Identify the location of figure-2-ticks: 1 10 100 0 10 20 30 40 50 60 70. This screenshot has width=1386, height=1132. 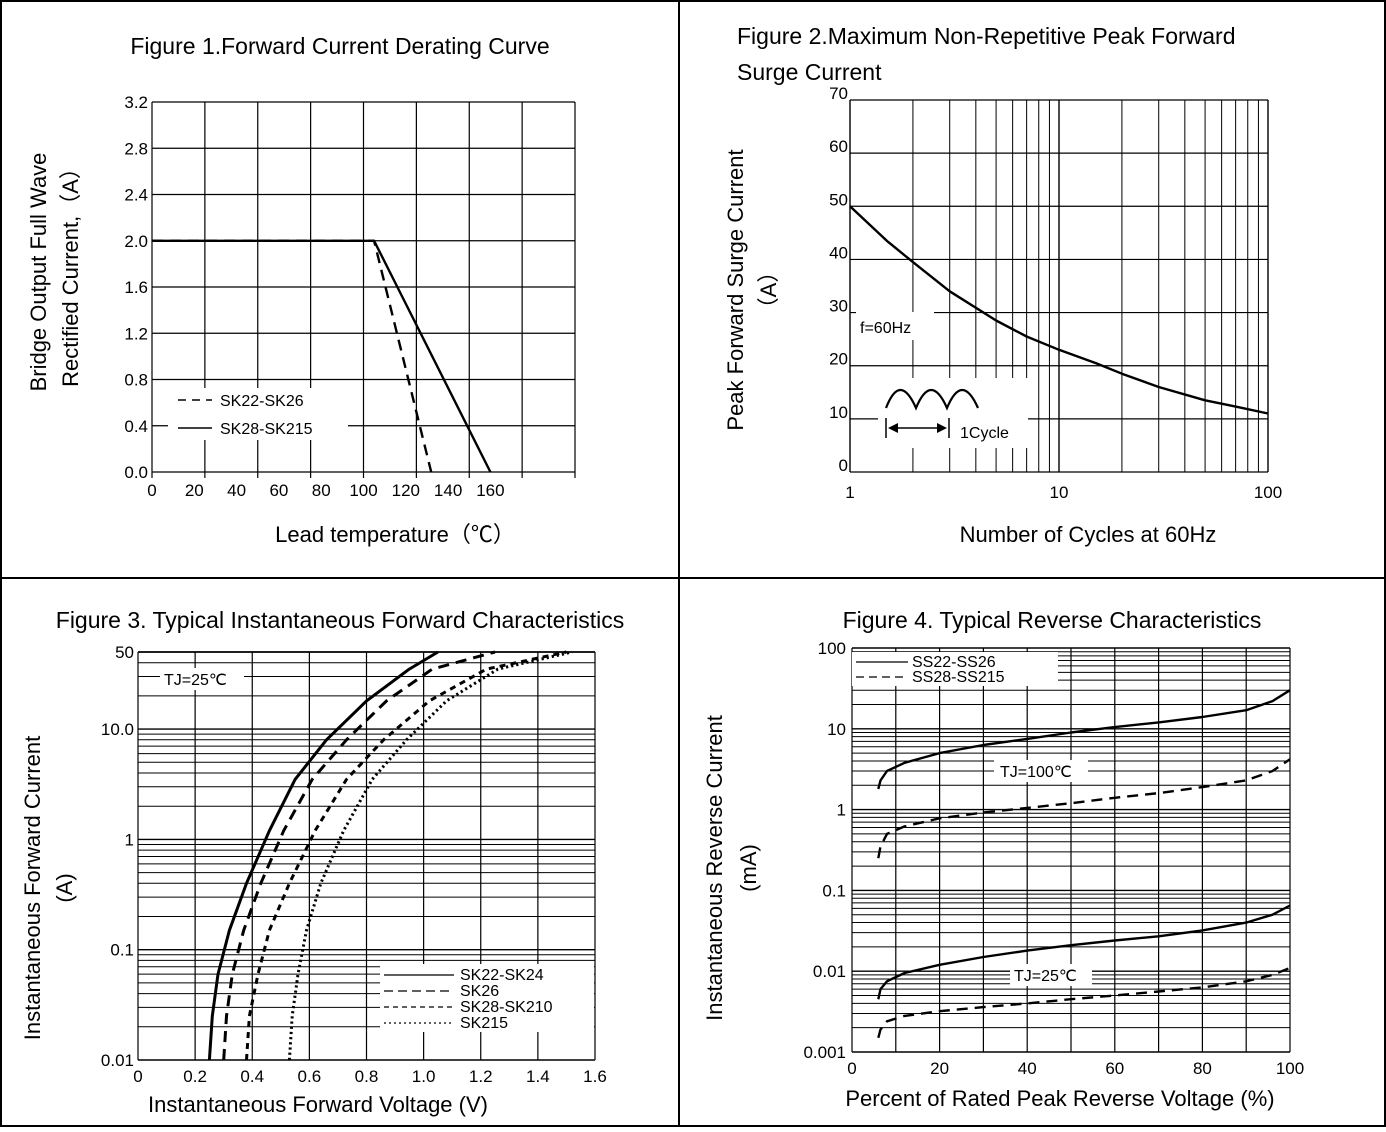
(1055, 293).